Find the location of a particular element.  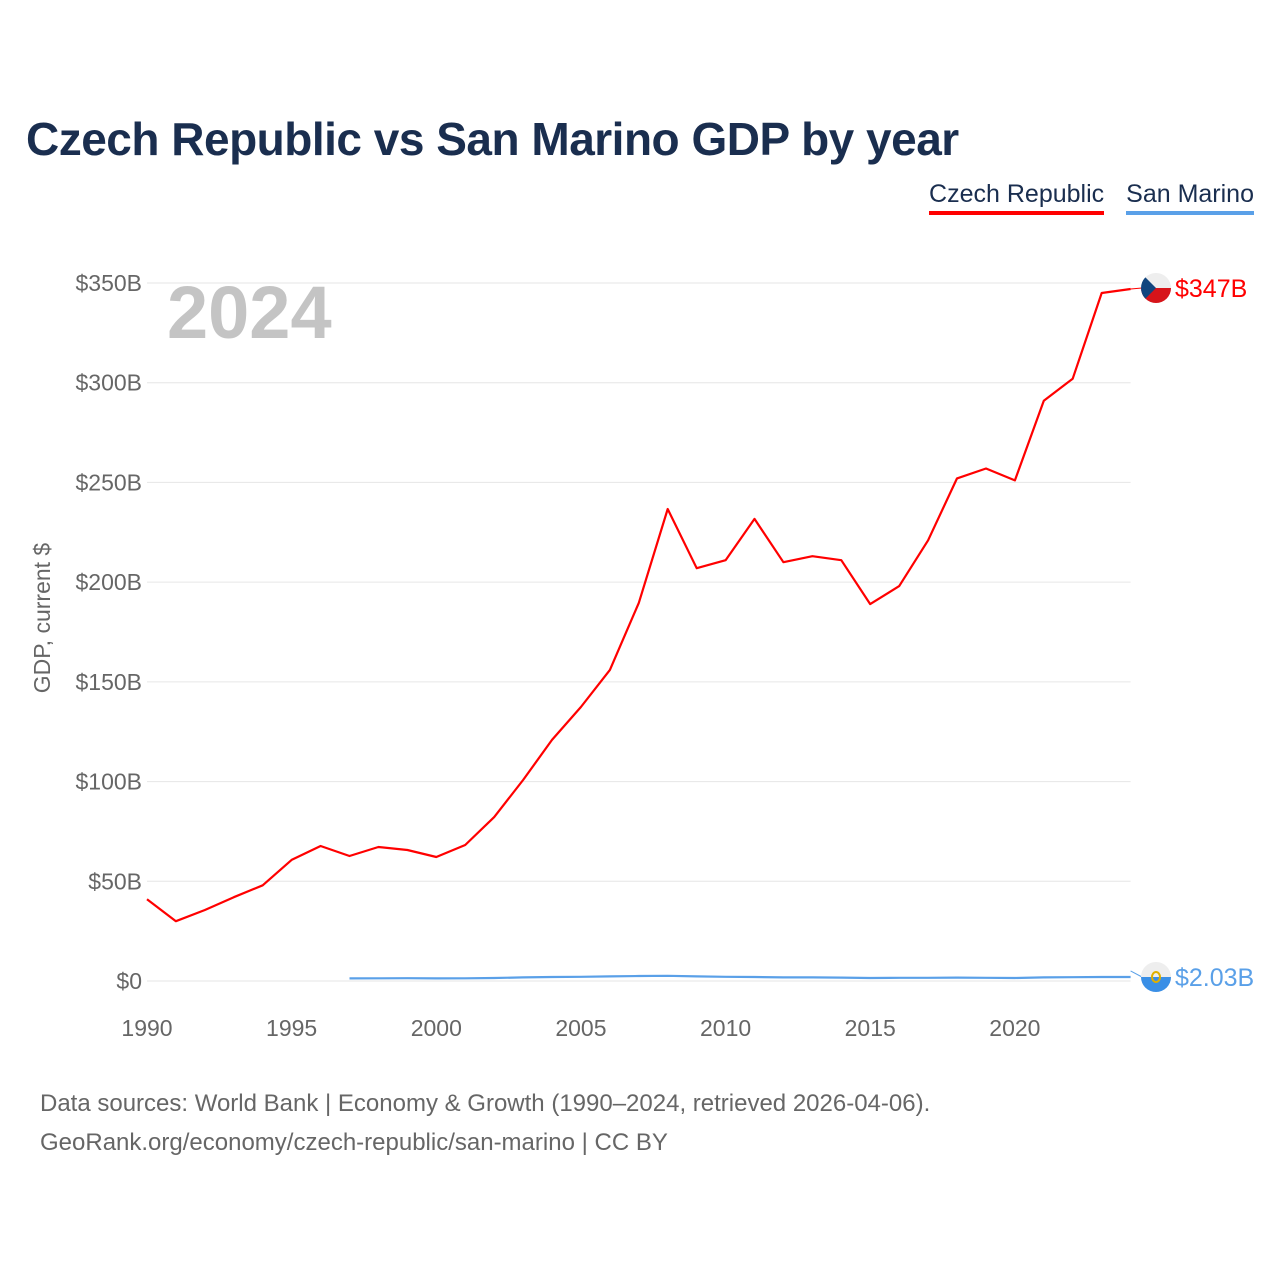

series-line-san-marino is located at coordinates (740, 977).